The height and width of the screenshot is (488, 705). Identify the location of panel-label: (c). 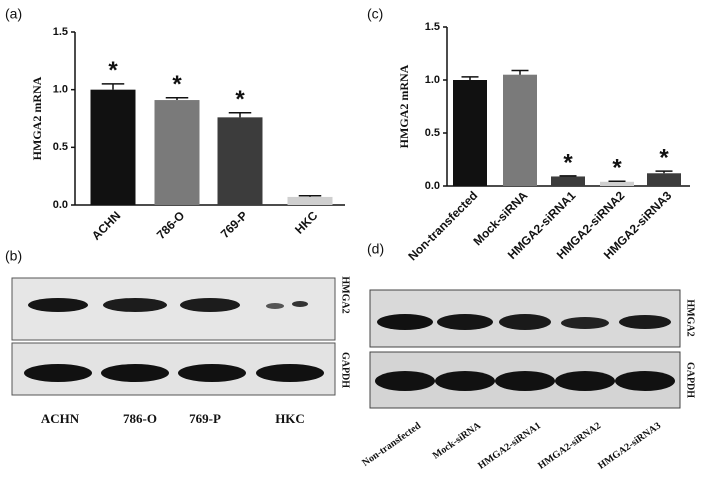
(375, 14).